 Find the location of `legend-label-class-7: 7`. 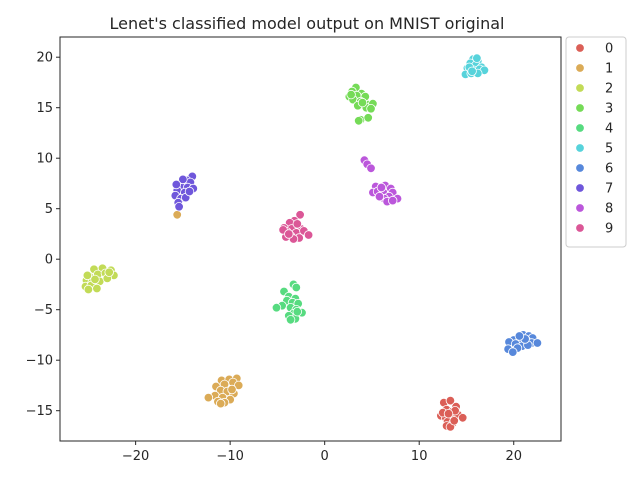

legend-label-class-7: 7 is located at coordinates (609, 189).